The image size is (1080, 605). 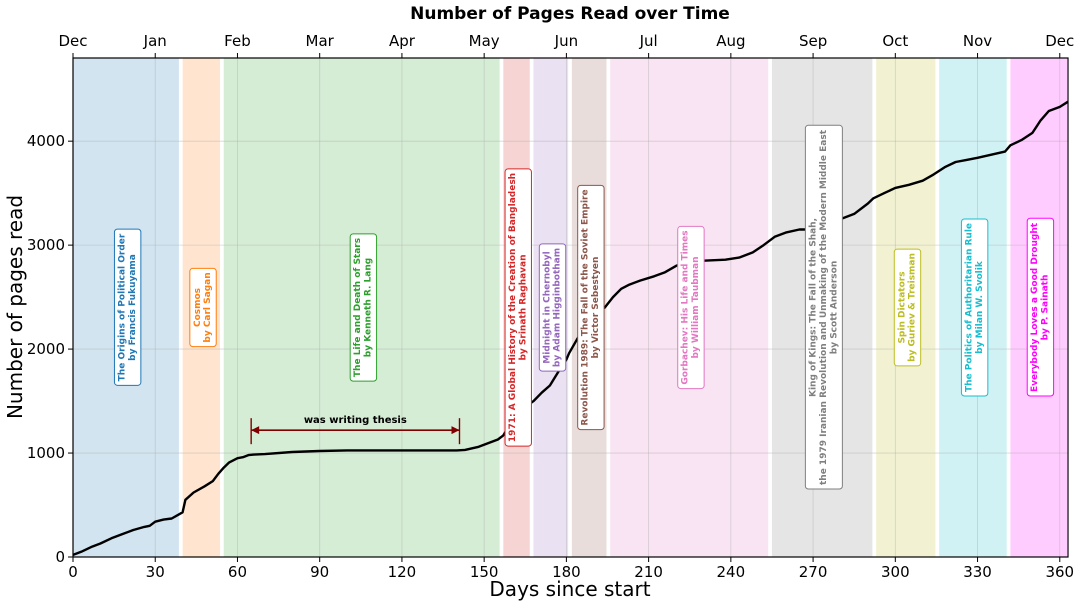 I want to click on book-label-text: Spin Dictatorsby Guriev & Treisman, so click(x=907, y=307).